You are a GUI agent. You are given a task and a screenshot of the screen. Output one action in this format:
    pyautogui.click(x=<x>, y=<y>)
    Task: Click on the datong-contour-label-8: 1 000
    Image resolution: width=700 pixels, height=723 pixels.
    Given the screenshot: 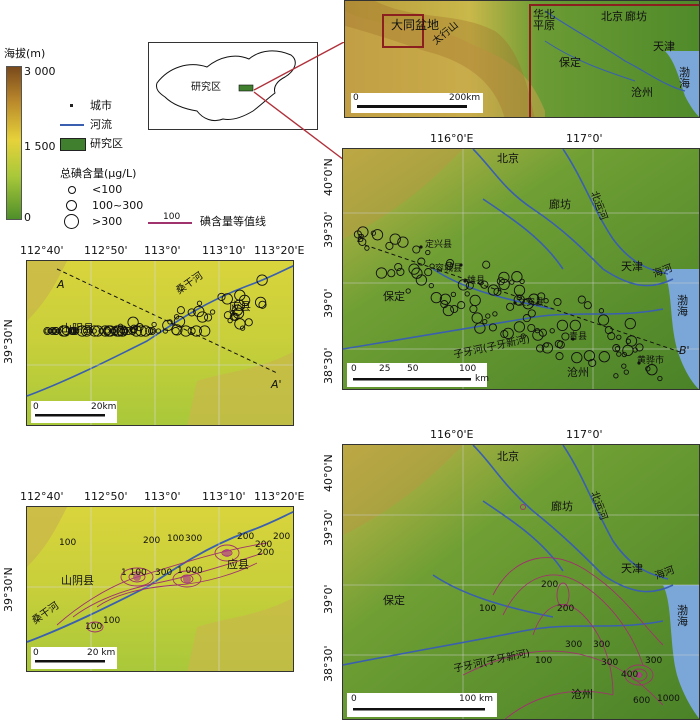 What is the action you would take?
    pyautogui.click(x=190, y=571)
    